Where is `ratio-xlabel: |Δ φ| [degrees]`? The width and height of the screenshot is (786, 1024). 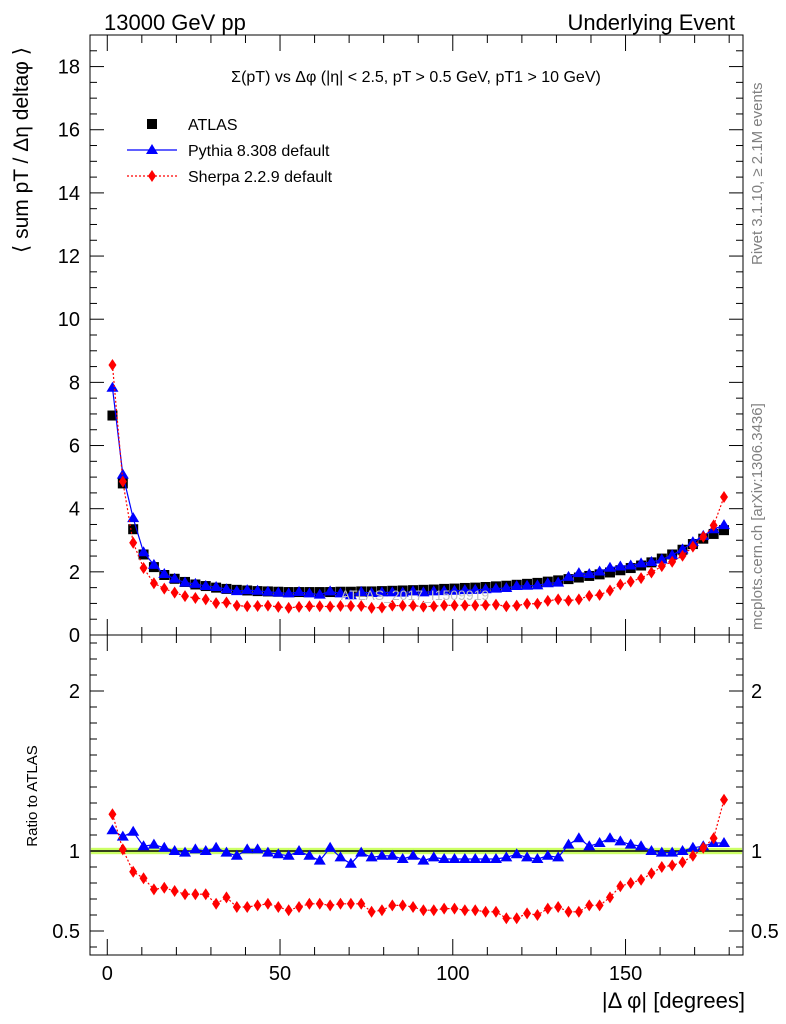 ratio-xlabel: |Δ φ| [degrees] is located at coordinates (673, 1000).